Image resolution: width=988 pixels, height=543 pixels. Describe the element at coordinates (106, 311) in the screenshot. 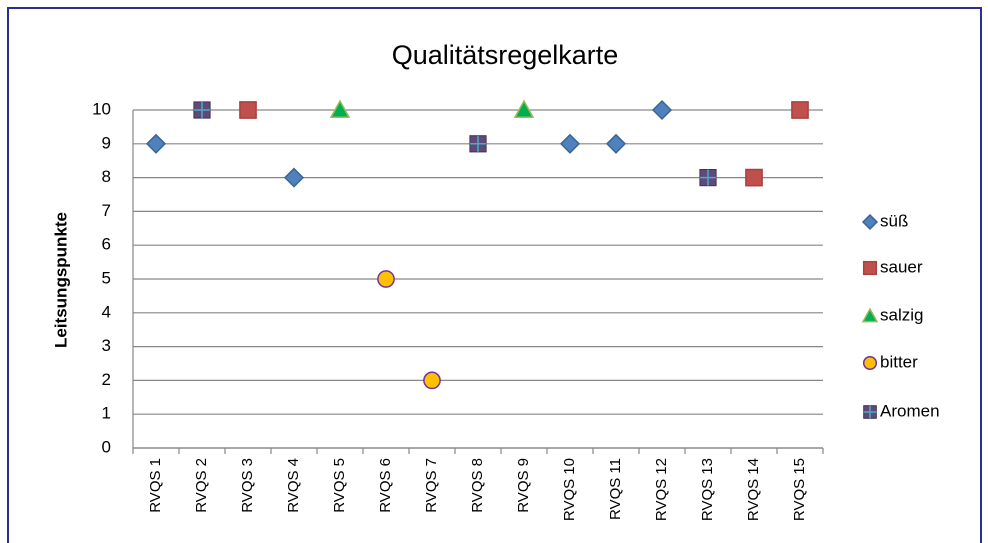

I see `y-tick-label: 4` at that location.